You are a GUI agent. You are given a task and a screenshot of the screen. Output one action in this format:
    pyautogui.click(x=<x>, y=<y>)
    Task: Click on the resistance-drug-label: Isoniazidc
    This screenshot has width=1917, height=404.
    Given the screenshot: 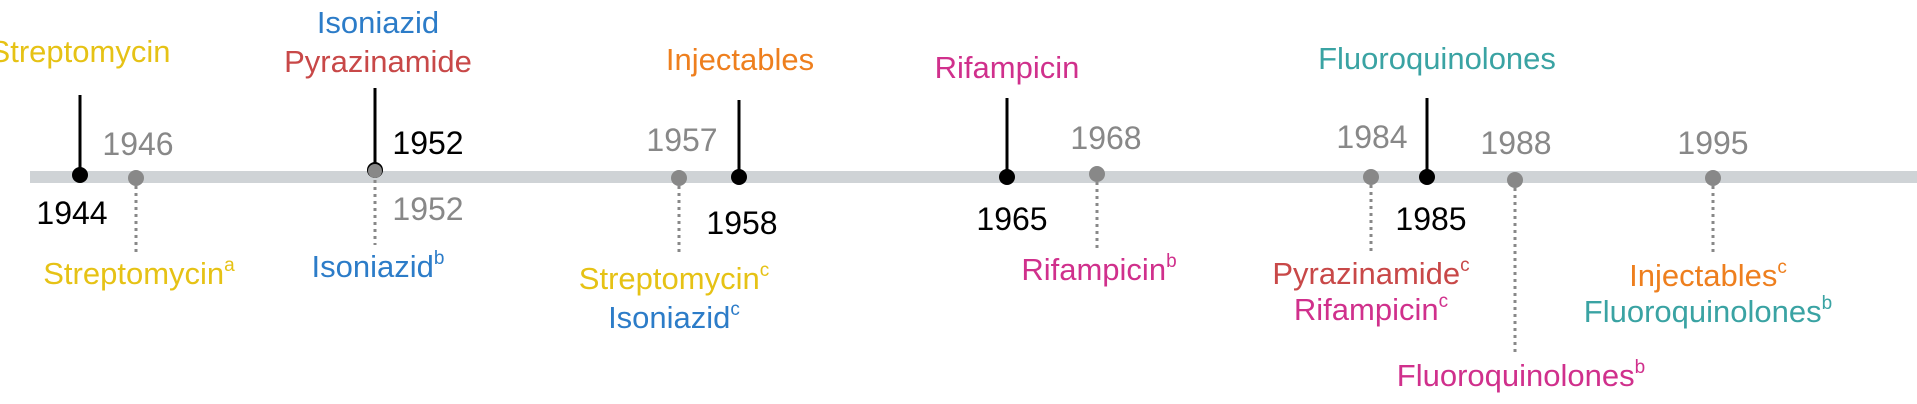 What is the action you would take?
    pyautogui.click(x=674, y=317)
    